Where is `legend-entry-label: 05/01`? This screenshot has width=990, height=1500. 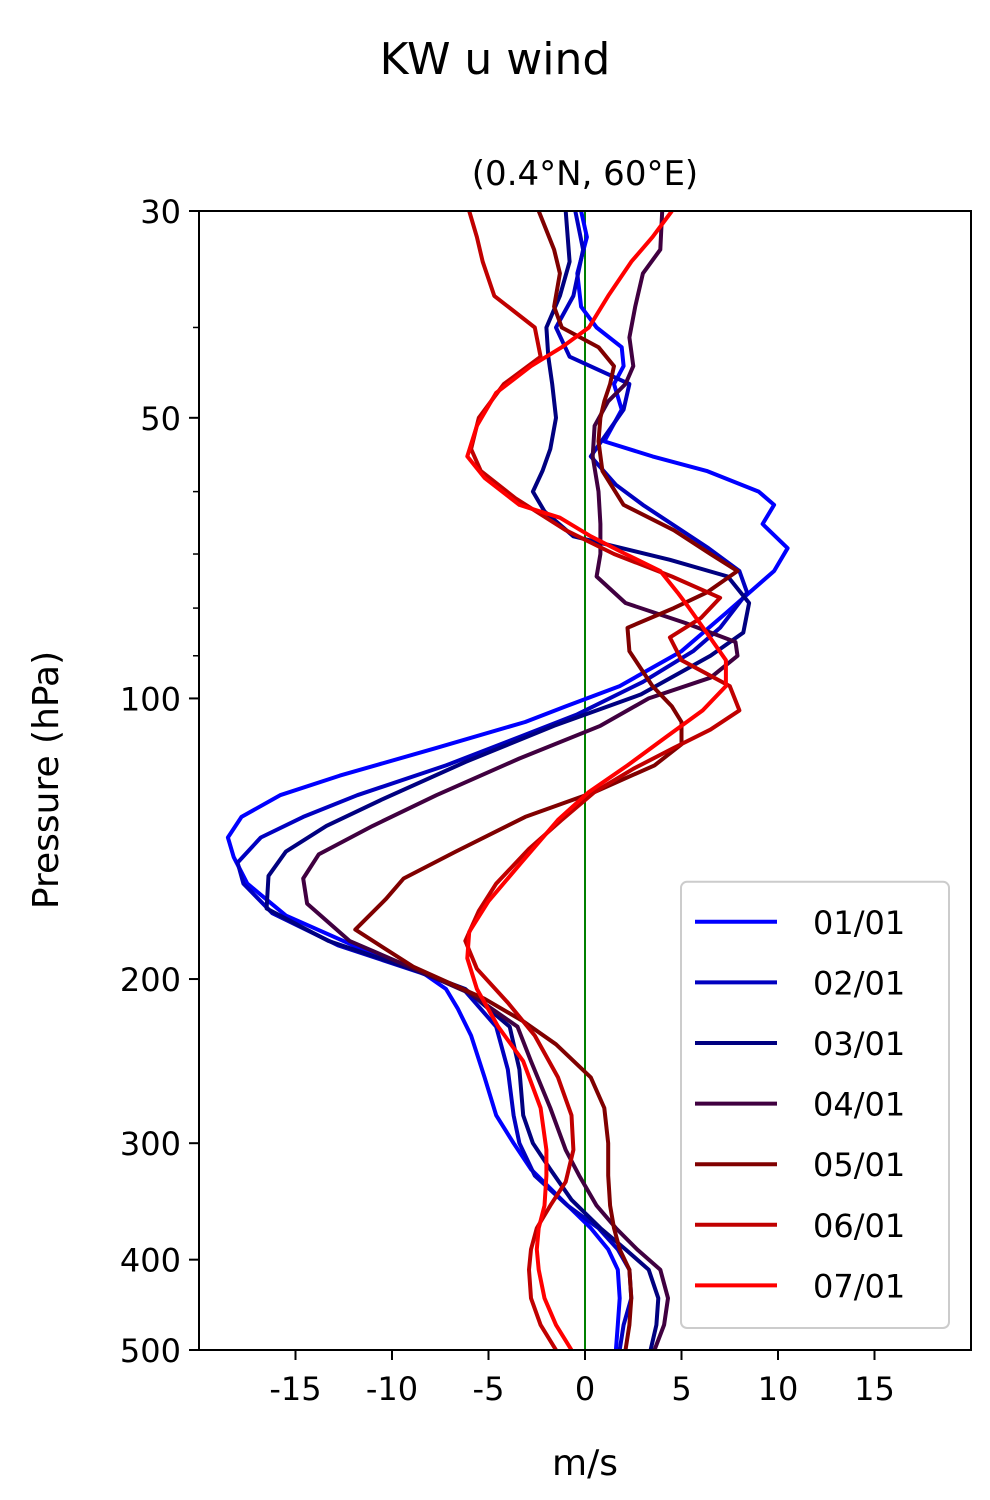
legend-entry-label: 05/01 is located at coordinates (859, 1165).